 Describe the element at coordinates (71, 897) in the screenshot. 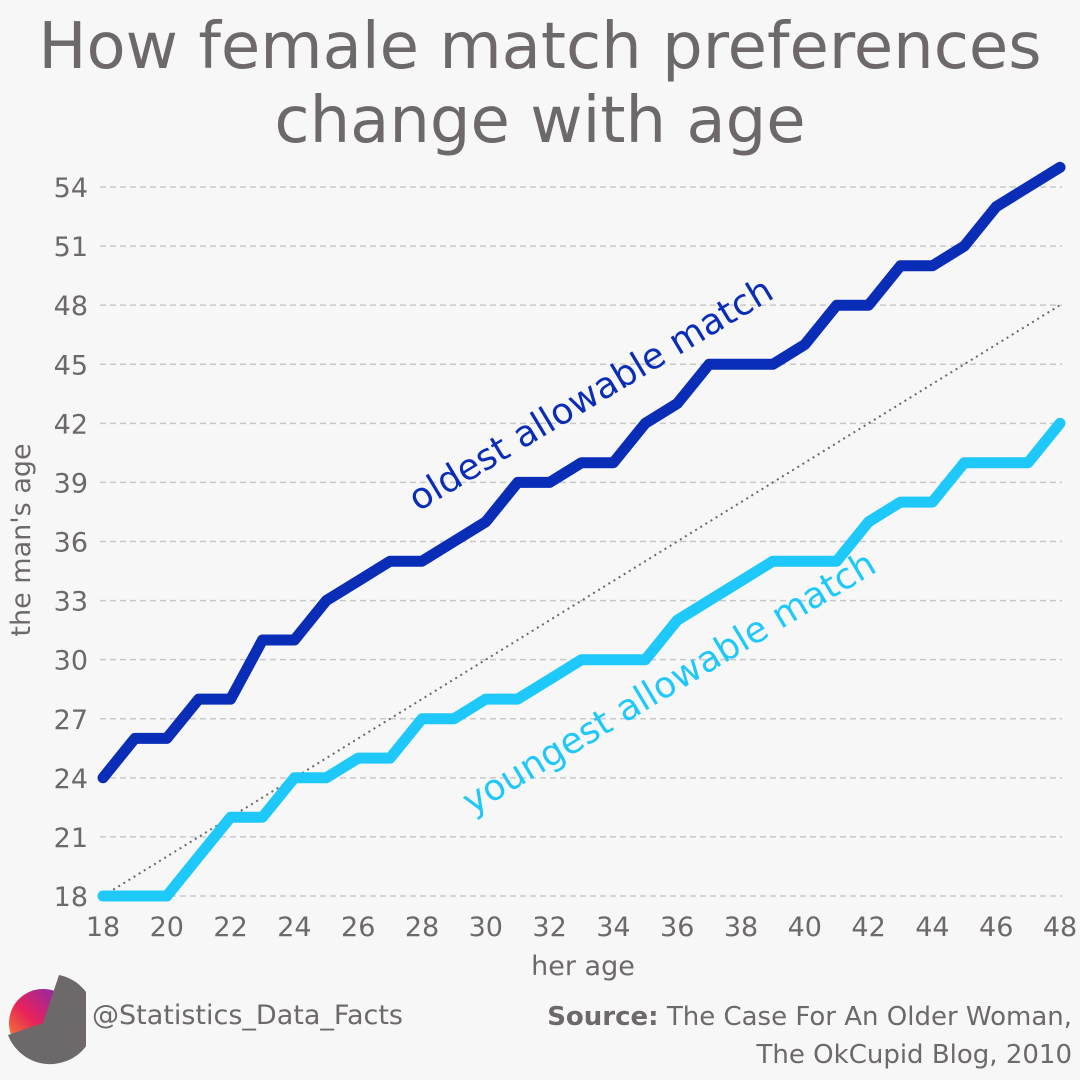

I see `y-tick-18: 18` at that location.